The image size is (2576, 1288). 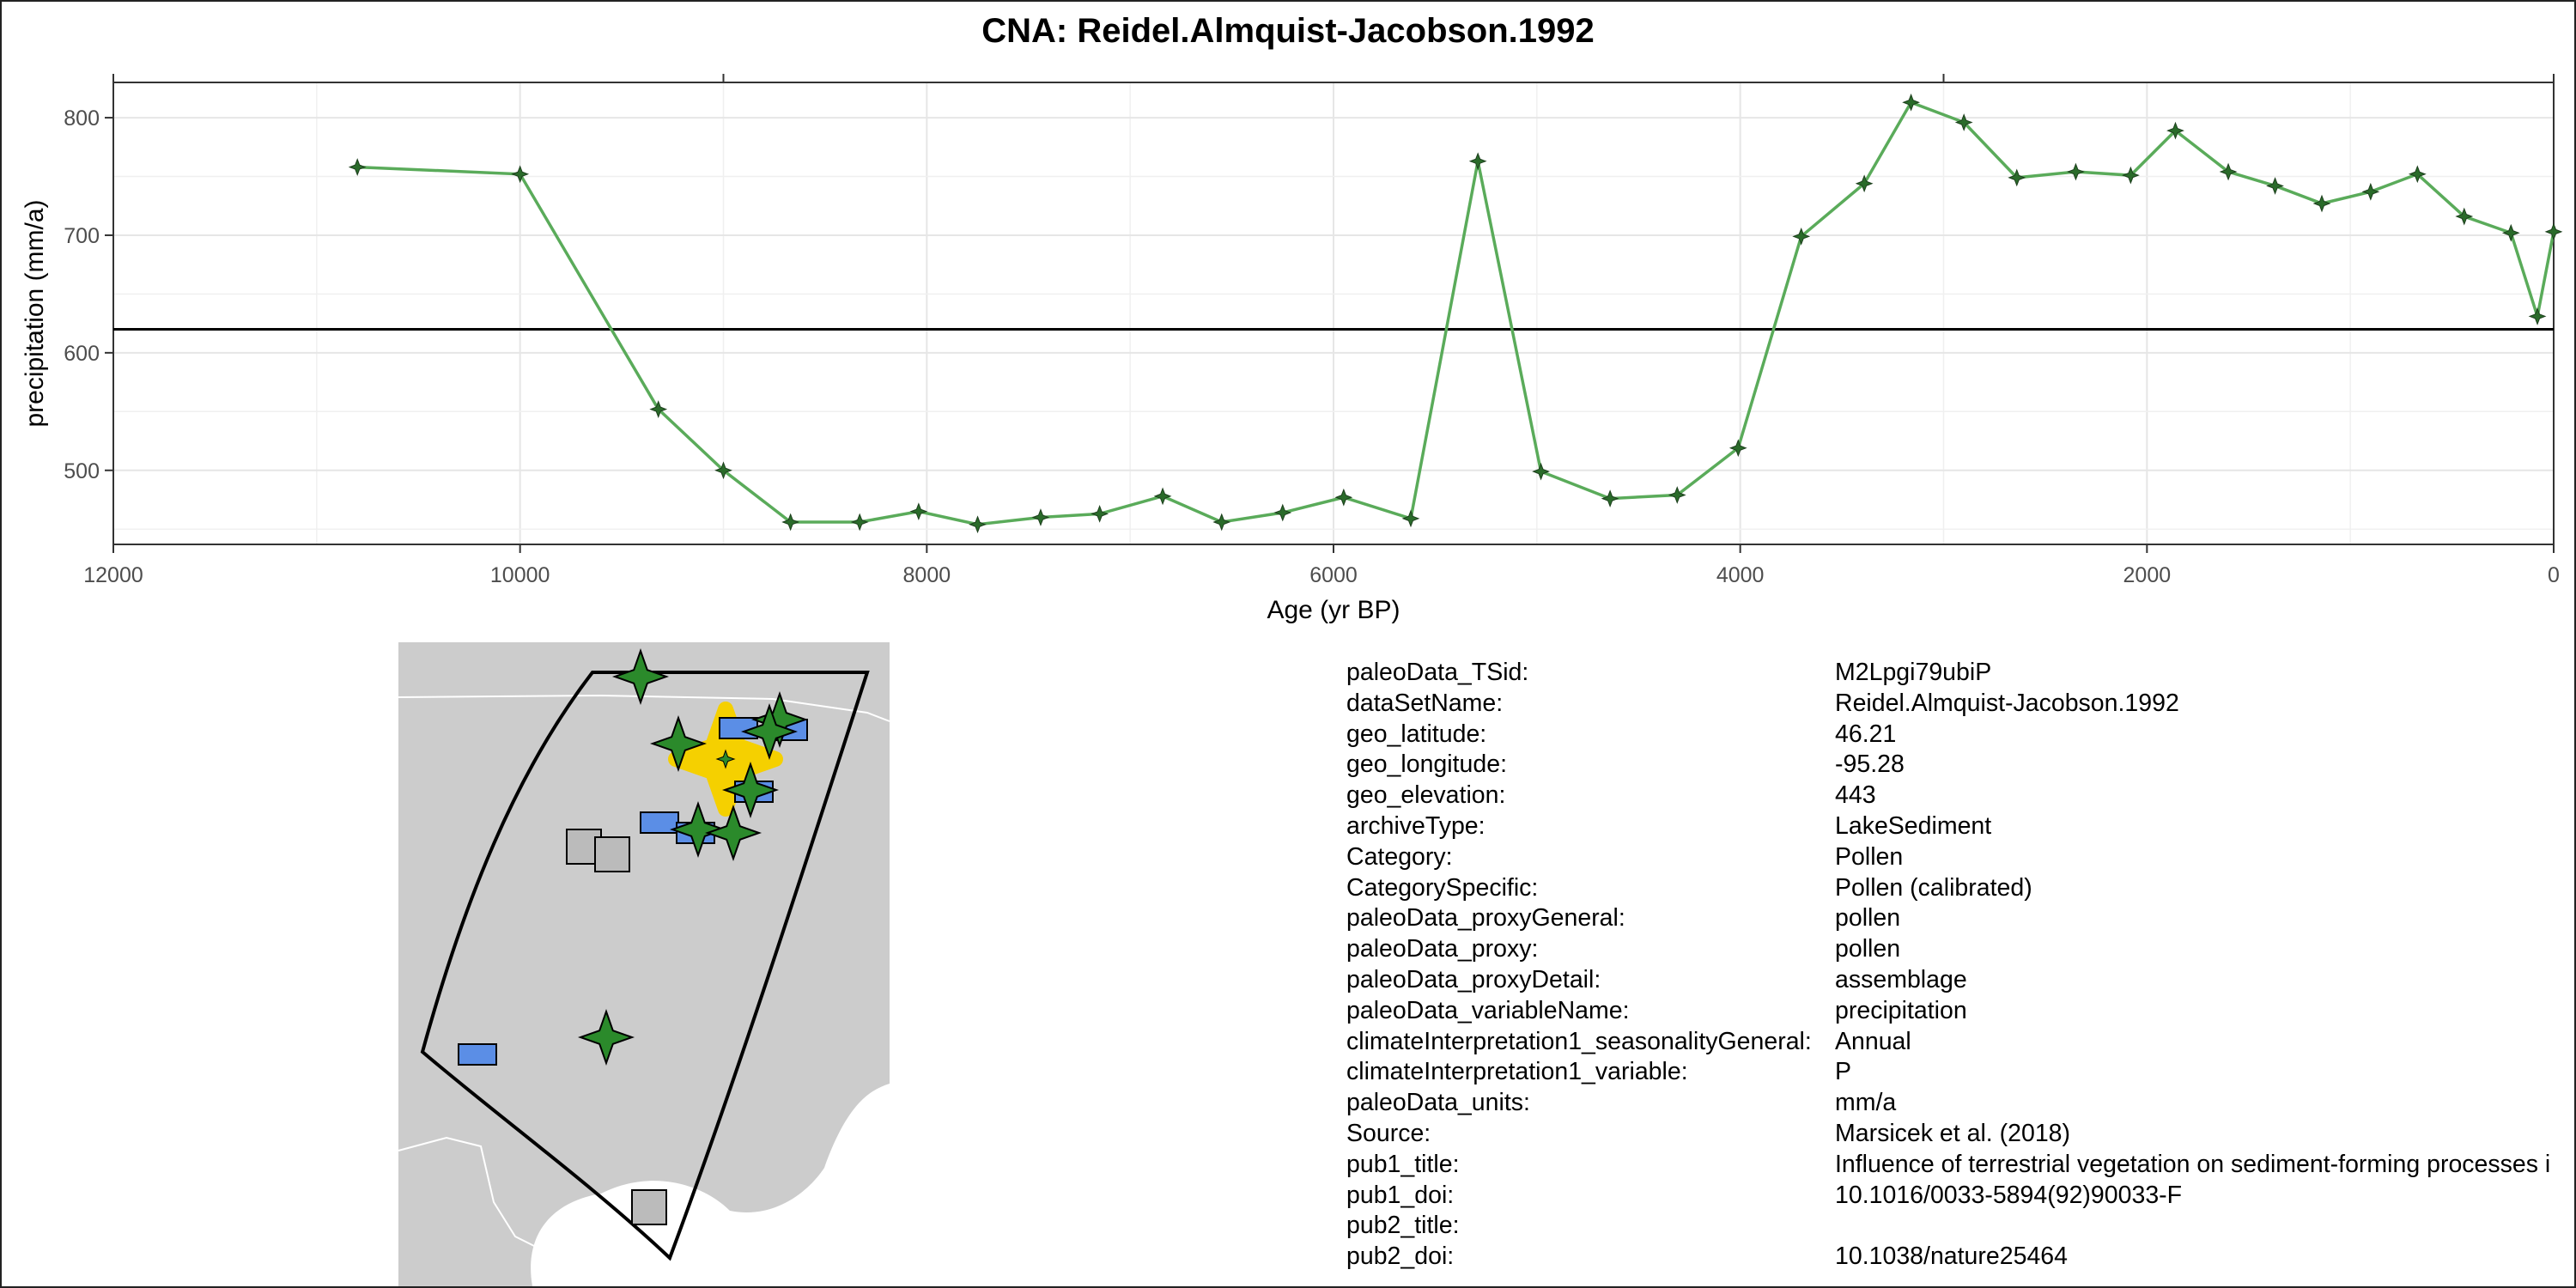 What do you see at coordinates (633, 936) in the screenshot?
I see `site-markers` at bounding box center [633, 936].